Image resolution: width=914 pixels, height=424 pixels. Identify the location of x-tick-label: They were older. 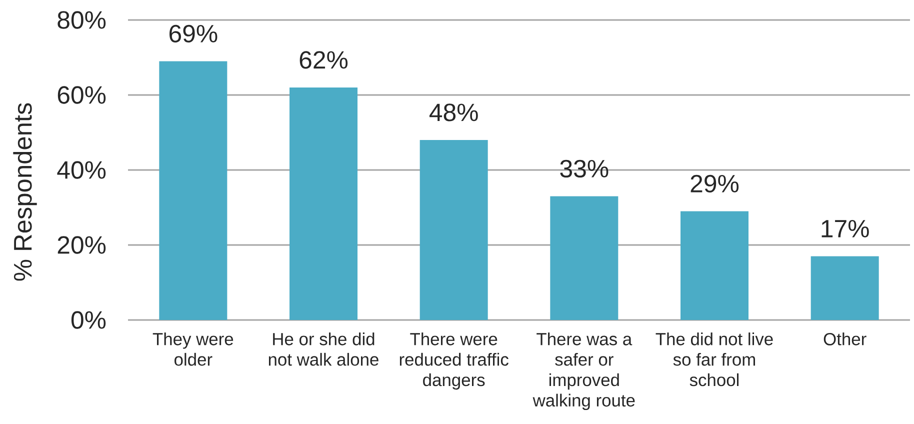
(193, 349).